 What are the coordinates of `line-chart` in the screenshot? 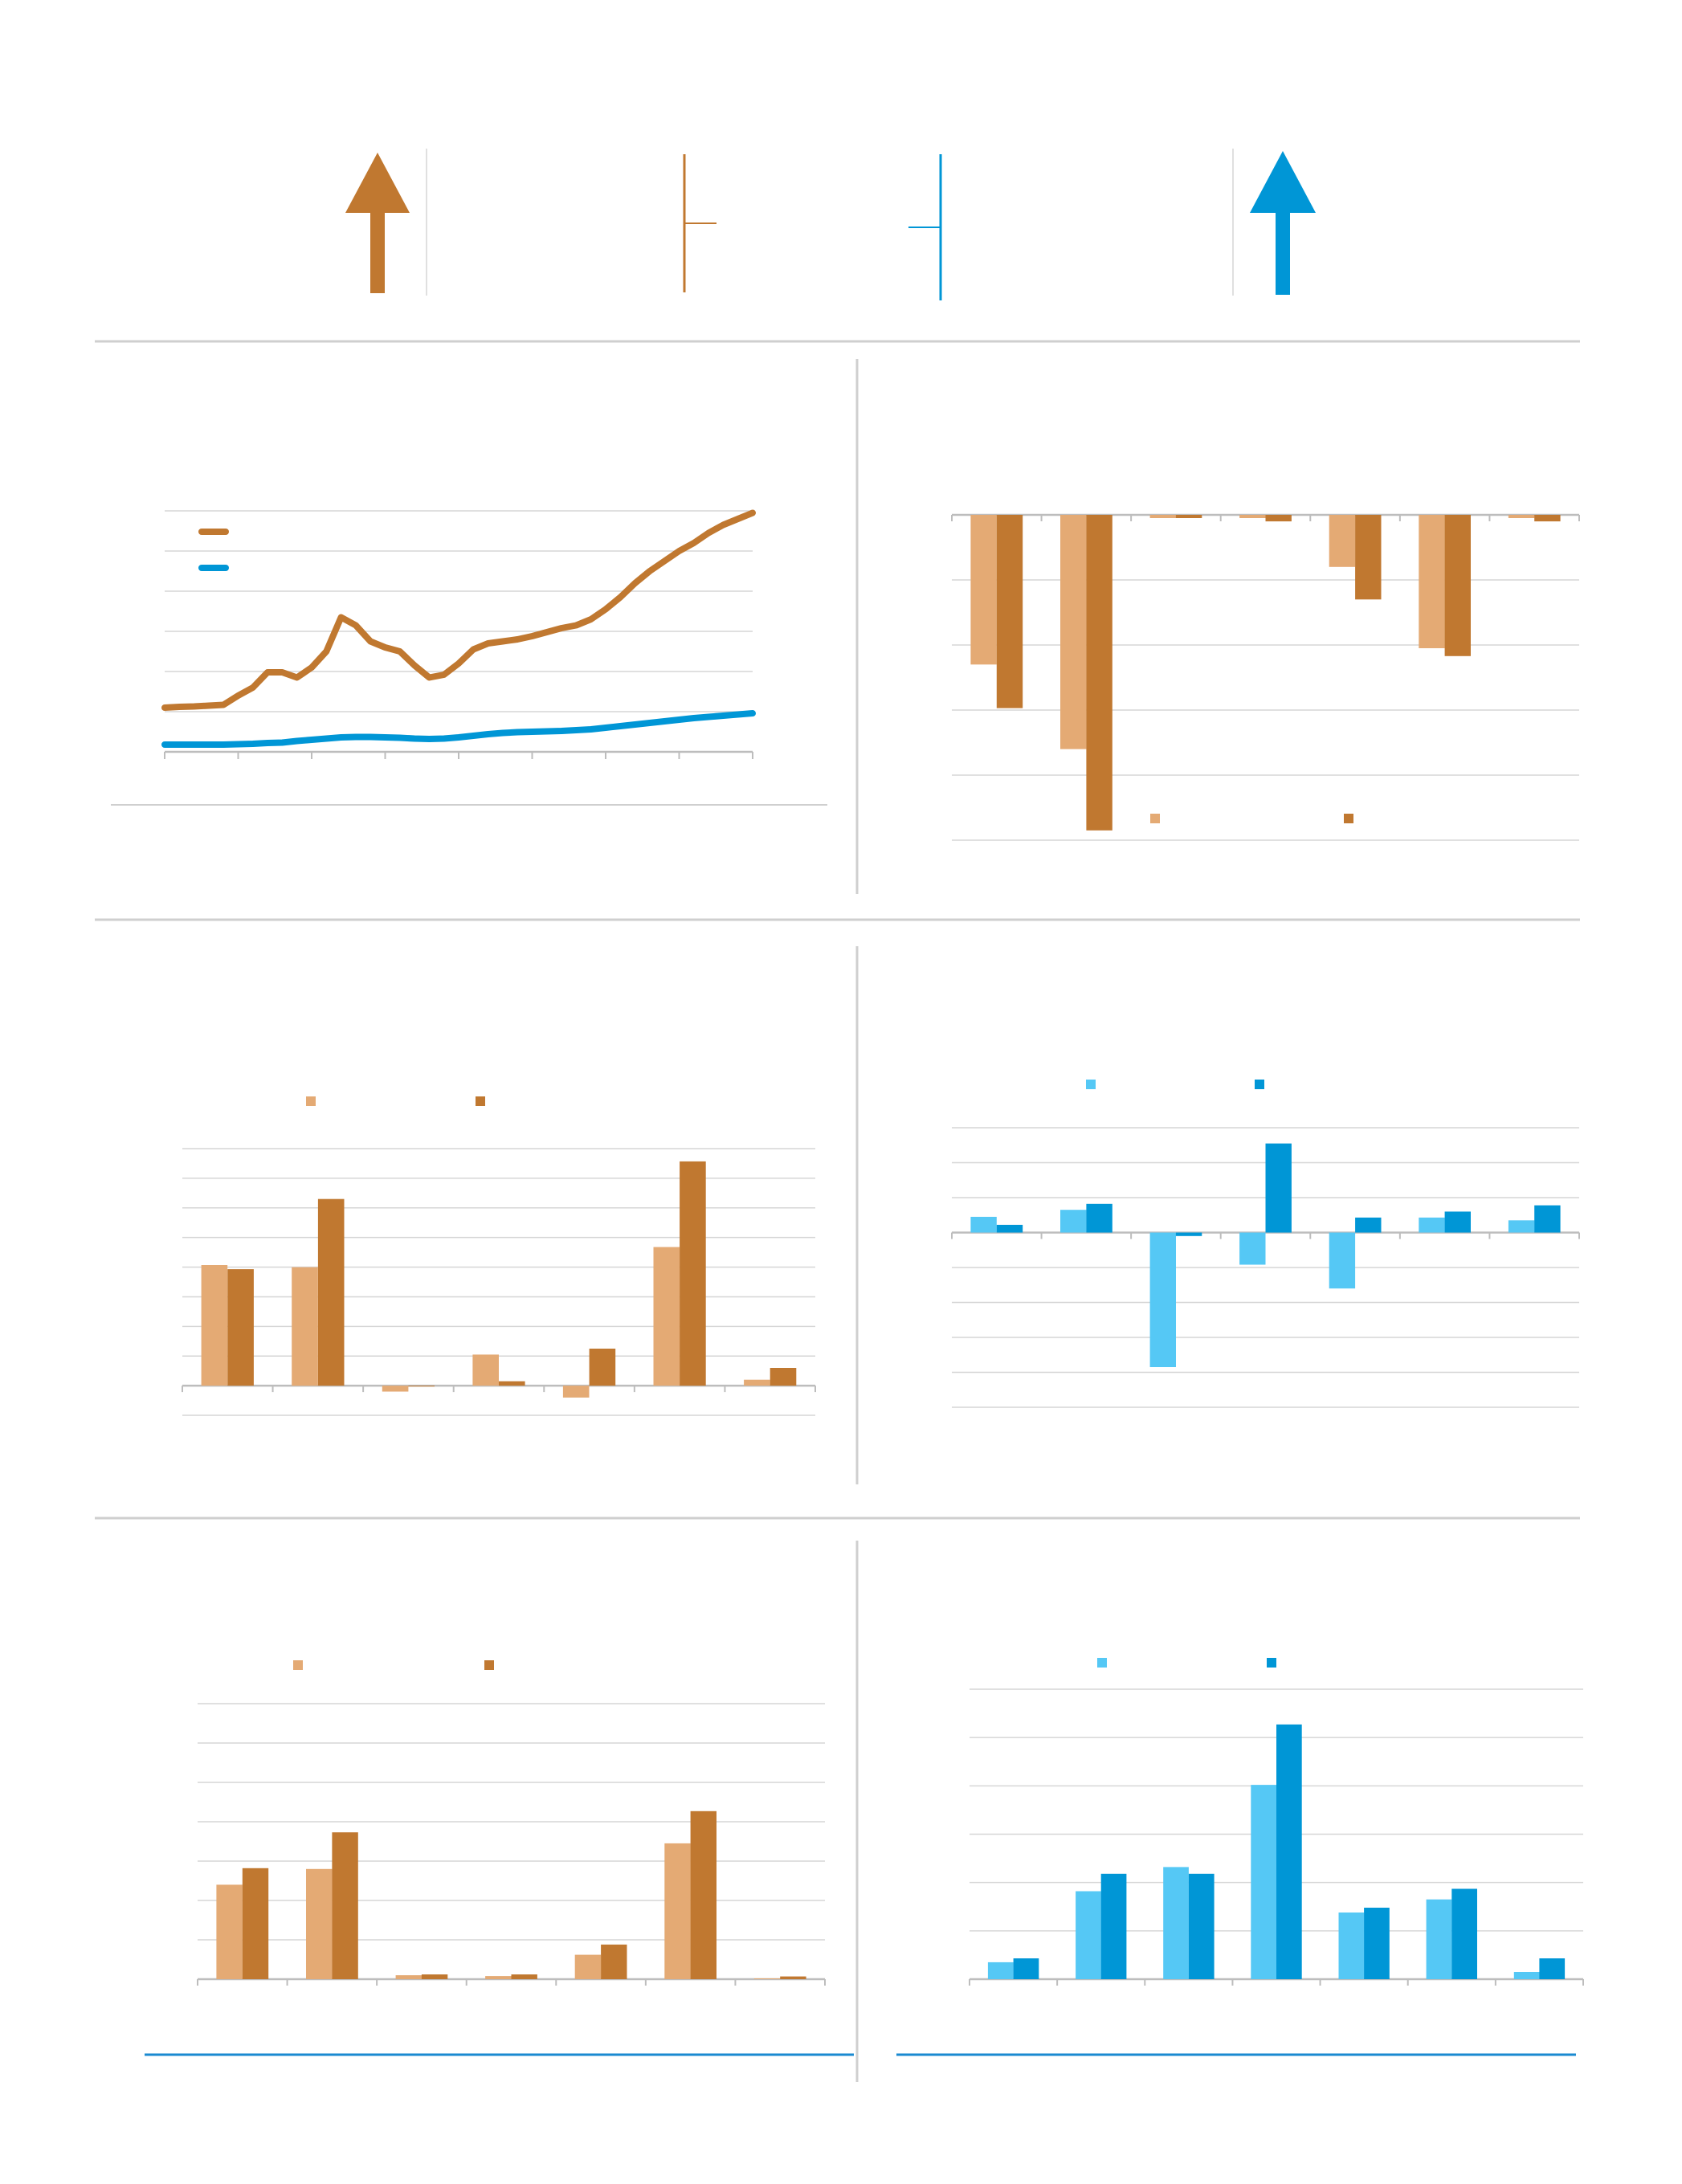 It's located at (458, 634).